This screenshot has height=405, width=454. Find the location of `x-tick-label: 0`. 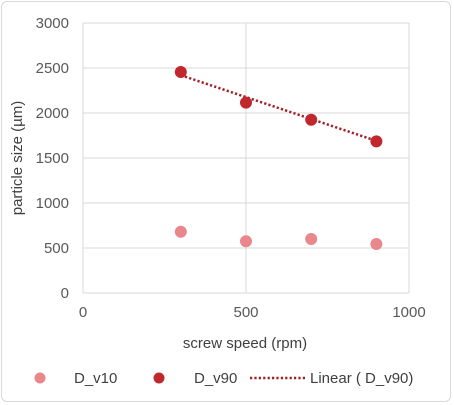

x-tick-label: 0 is located at coordinates (83, 312).